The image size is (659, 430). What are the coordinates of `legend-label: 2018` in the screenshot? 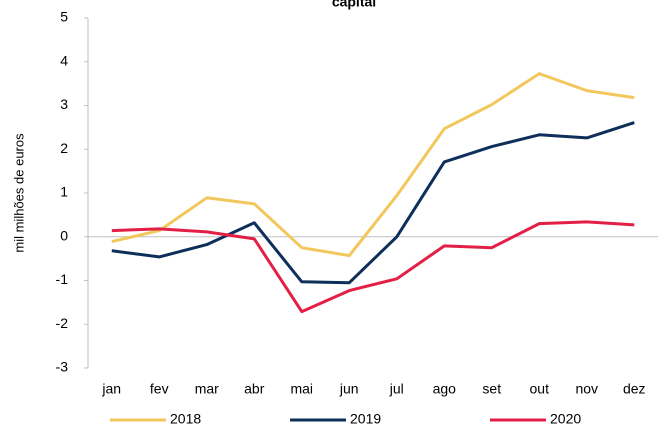 It's located at (185, 419).